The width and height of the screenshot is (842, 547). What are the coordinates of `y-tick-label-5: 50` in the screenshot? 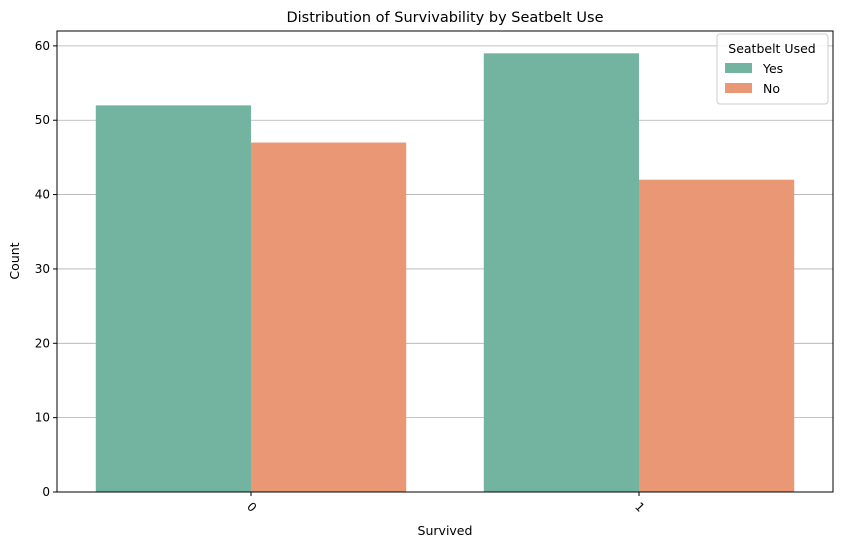 It's located at (42, 120).